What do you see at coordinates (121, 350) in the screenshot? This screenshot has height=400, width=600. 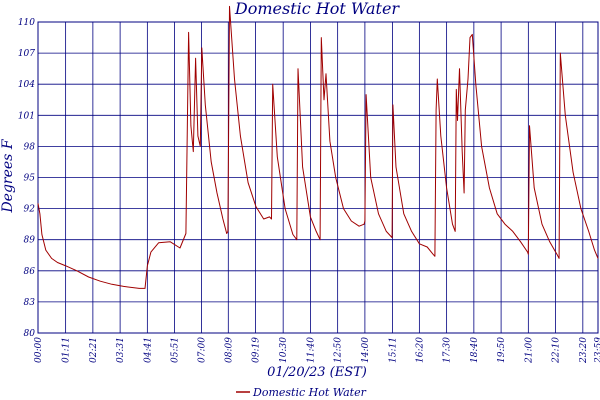 I see `x-tick-label: 03:31` at bounding box center [121, 350].